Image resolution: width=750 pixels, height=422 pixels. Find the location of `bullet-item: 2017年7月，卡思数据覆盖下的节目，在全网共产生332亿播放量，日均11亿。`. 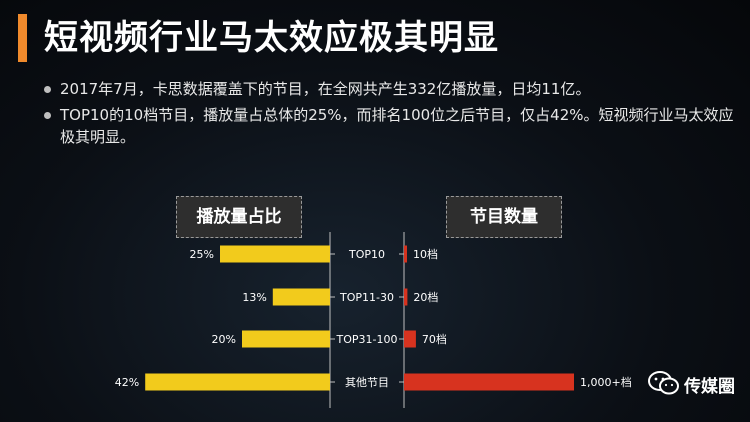

bullet-item: 2017年7月，卡思数据覆盖下的节目，在全网共产生332亿播放量，日均11亿。 is located at coordinates (389, 89).